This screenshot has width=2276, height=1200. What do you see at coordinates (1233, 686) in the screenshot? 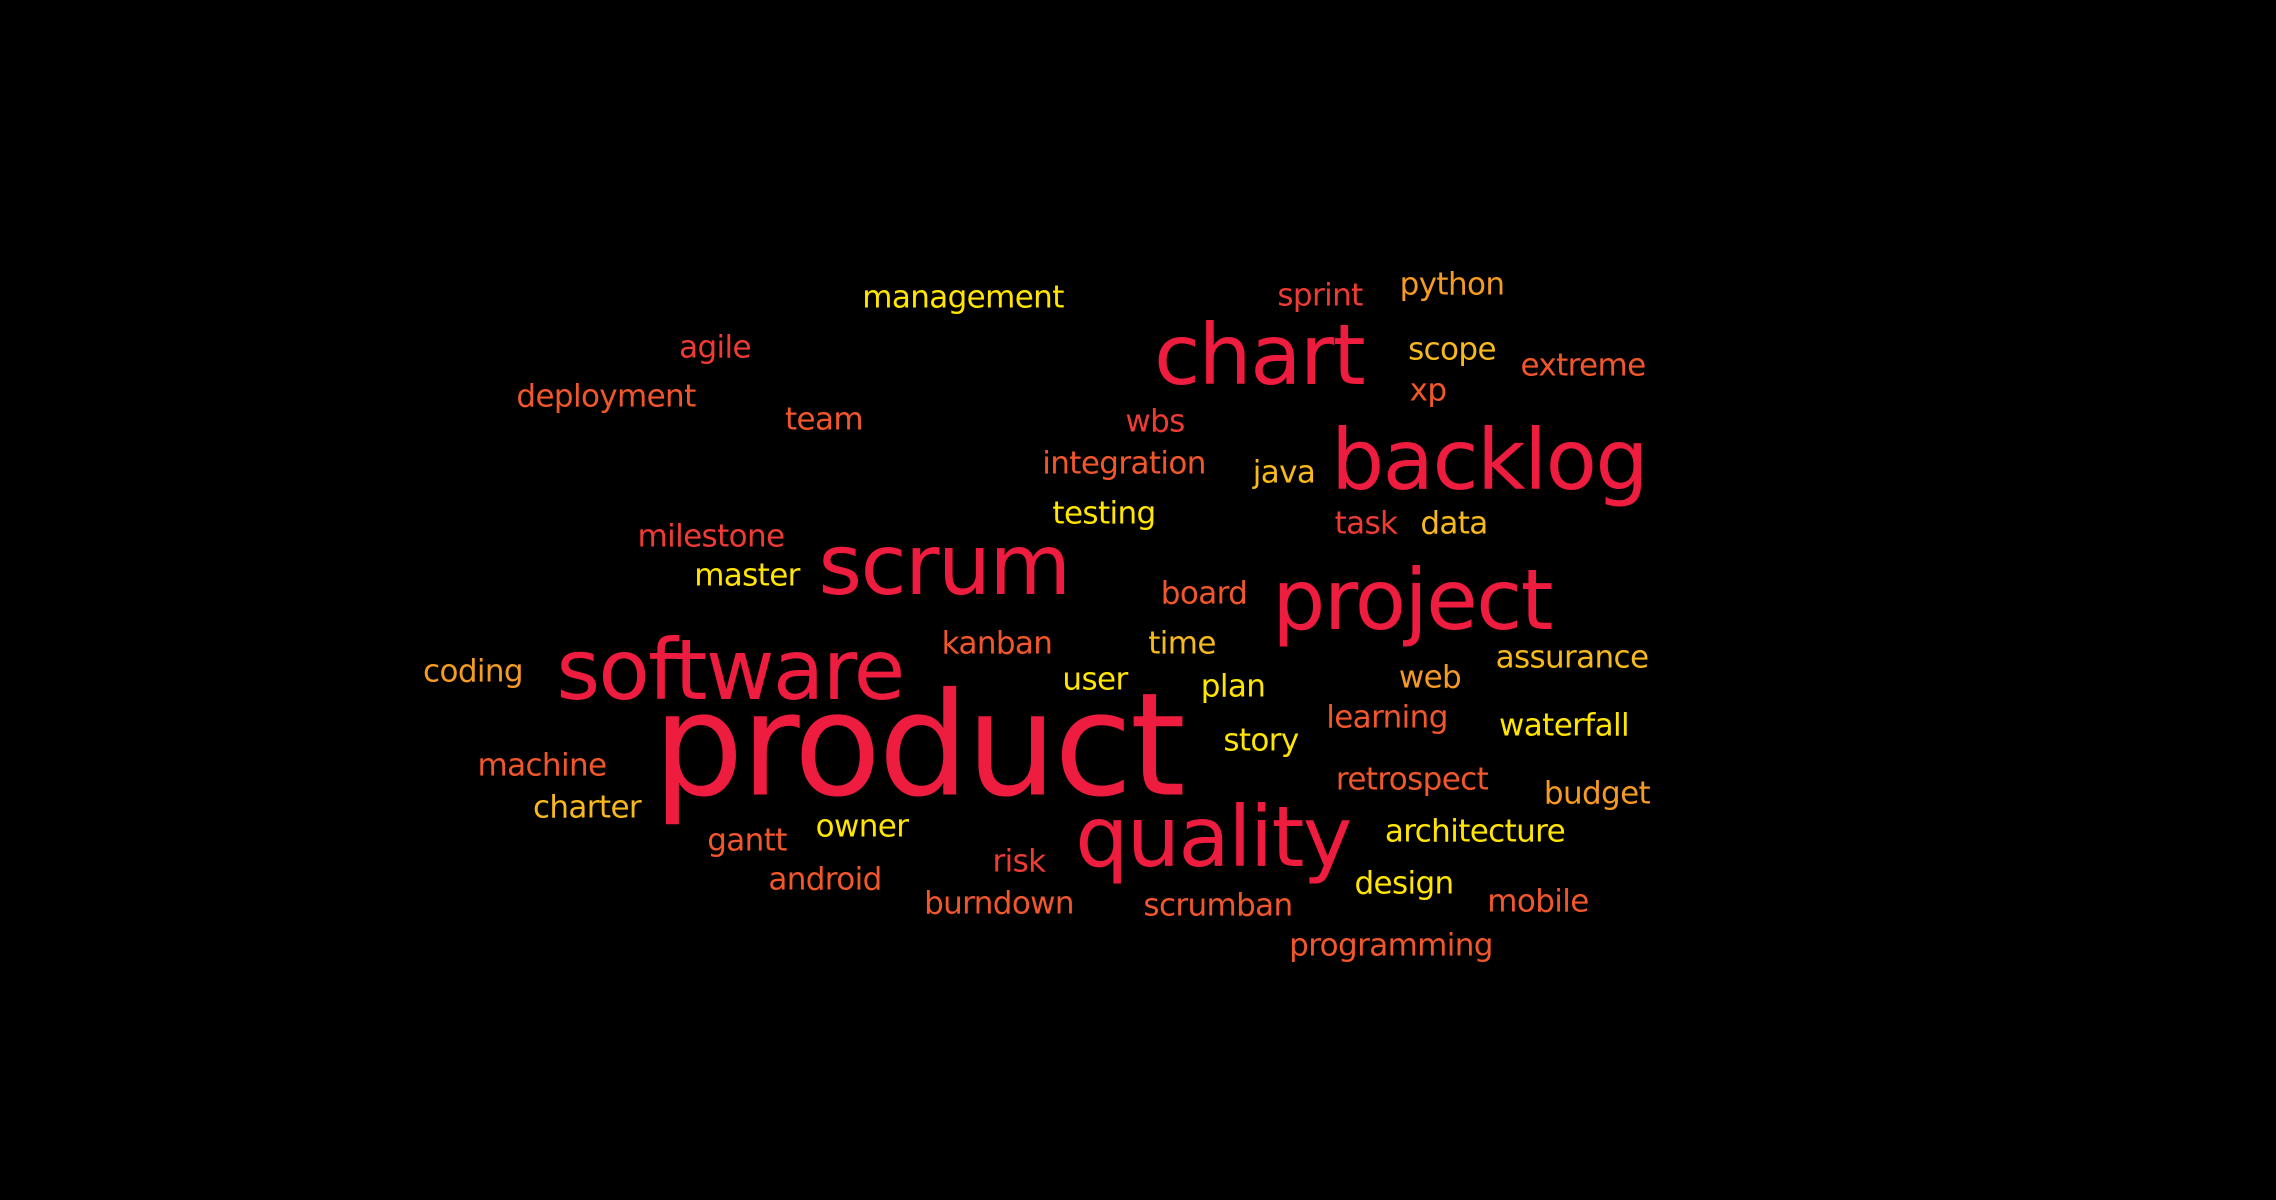
I see `word-plan: plan` at bounding box center [1233, 686].